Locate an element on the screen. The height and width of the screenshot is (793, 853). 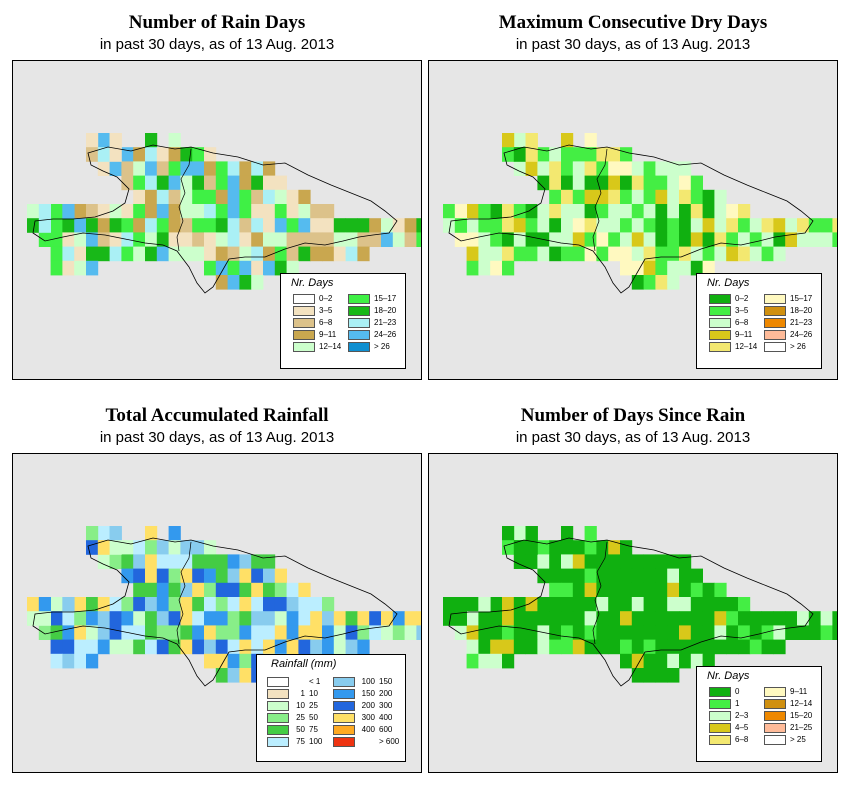
coastline is located at coordinates (215, 219).